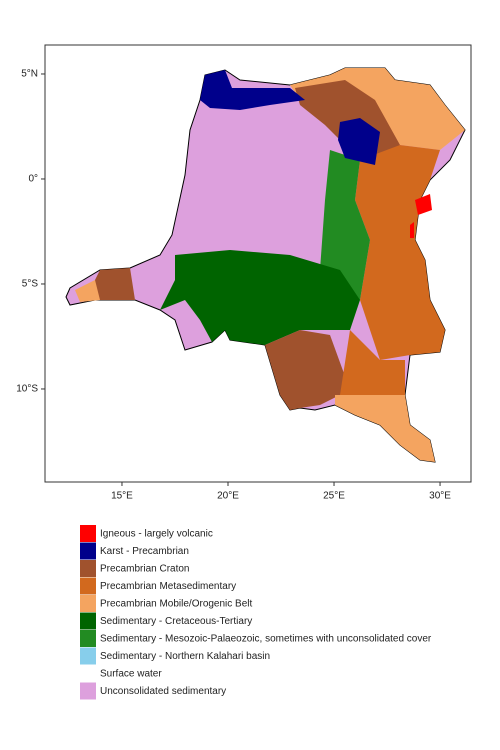 Image resolution: width=500 pixels, height=750 pixels. I want to click on y-tick-label: 5°N, so click(29, 74).